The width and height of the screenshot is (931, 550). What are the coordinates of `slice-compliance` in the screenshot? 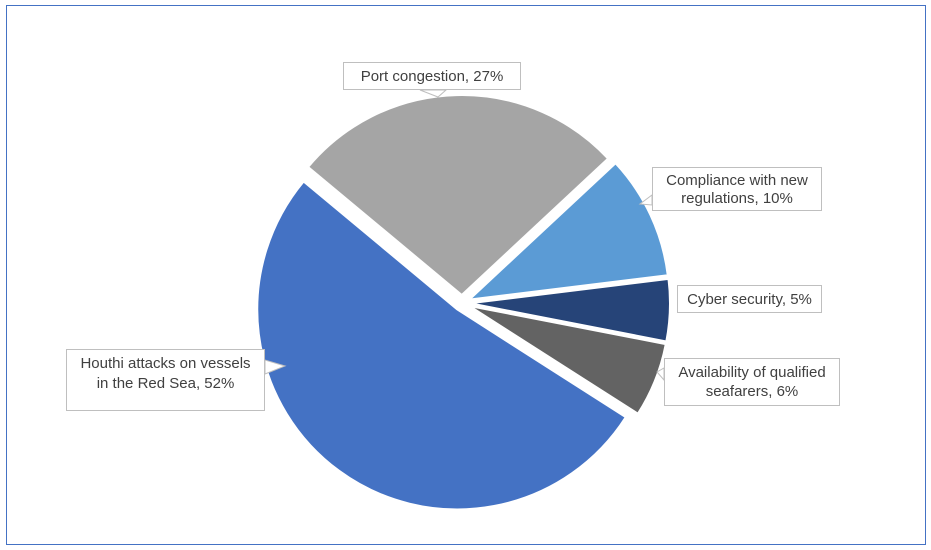 It's located at (567, 231).